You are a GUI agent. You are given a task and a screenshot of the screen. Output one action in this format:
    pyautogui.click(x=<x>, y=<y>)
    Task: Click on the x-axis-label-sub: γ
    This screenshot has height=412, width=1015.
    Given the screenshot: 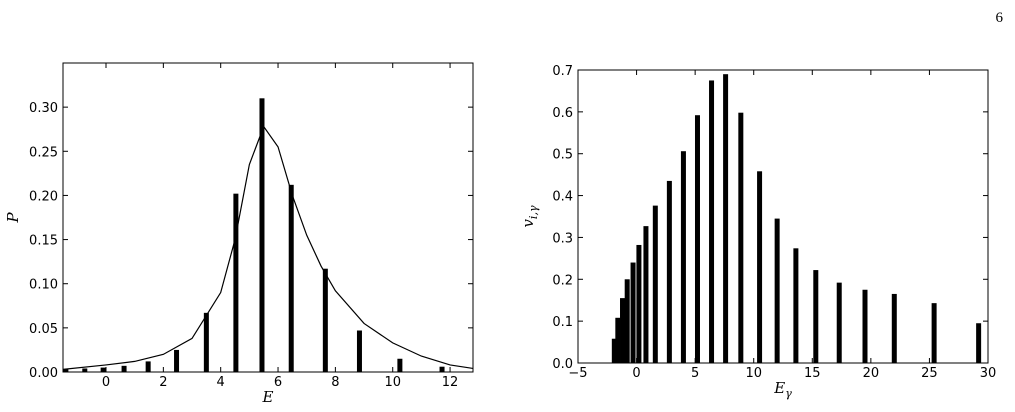 What is the action you would take?
    pyautogui.click(x=788, y=393)
    